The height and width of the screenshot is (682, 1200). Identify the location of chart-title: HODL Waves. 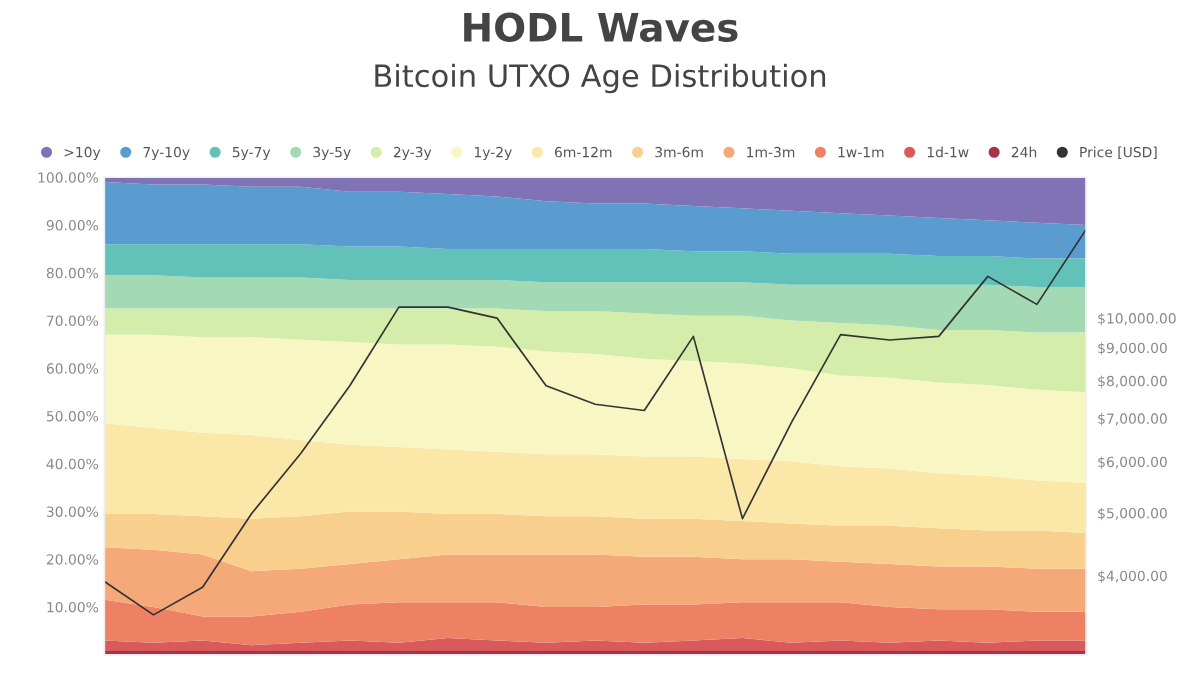
(601, 27).